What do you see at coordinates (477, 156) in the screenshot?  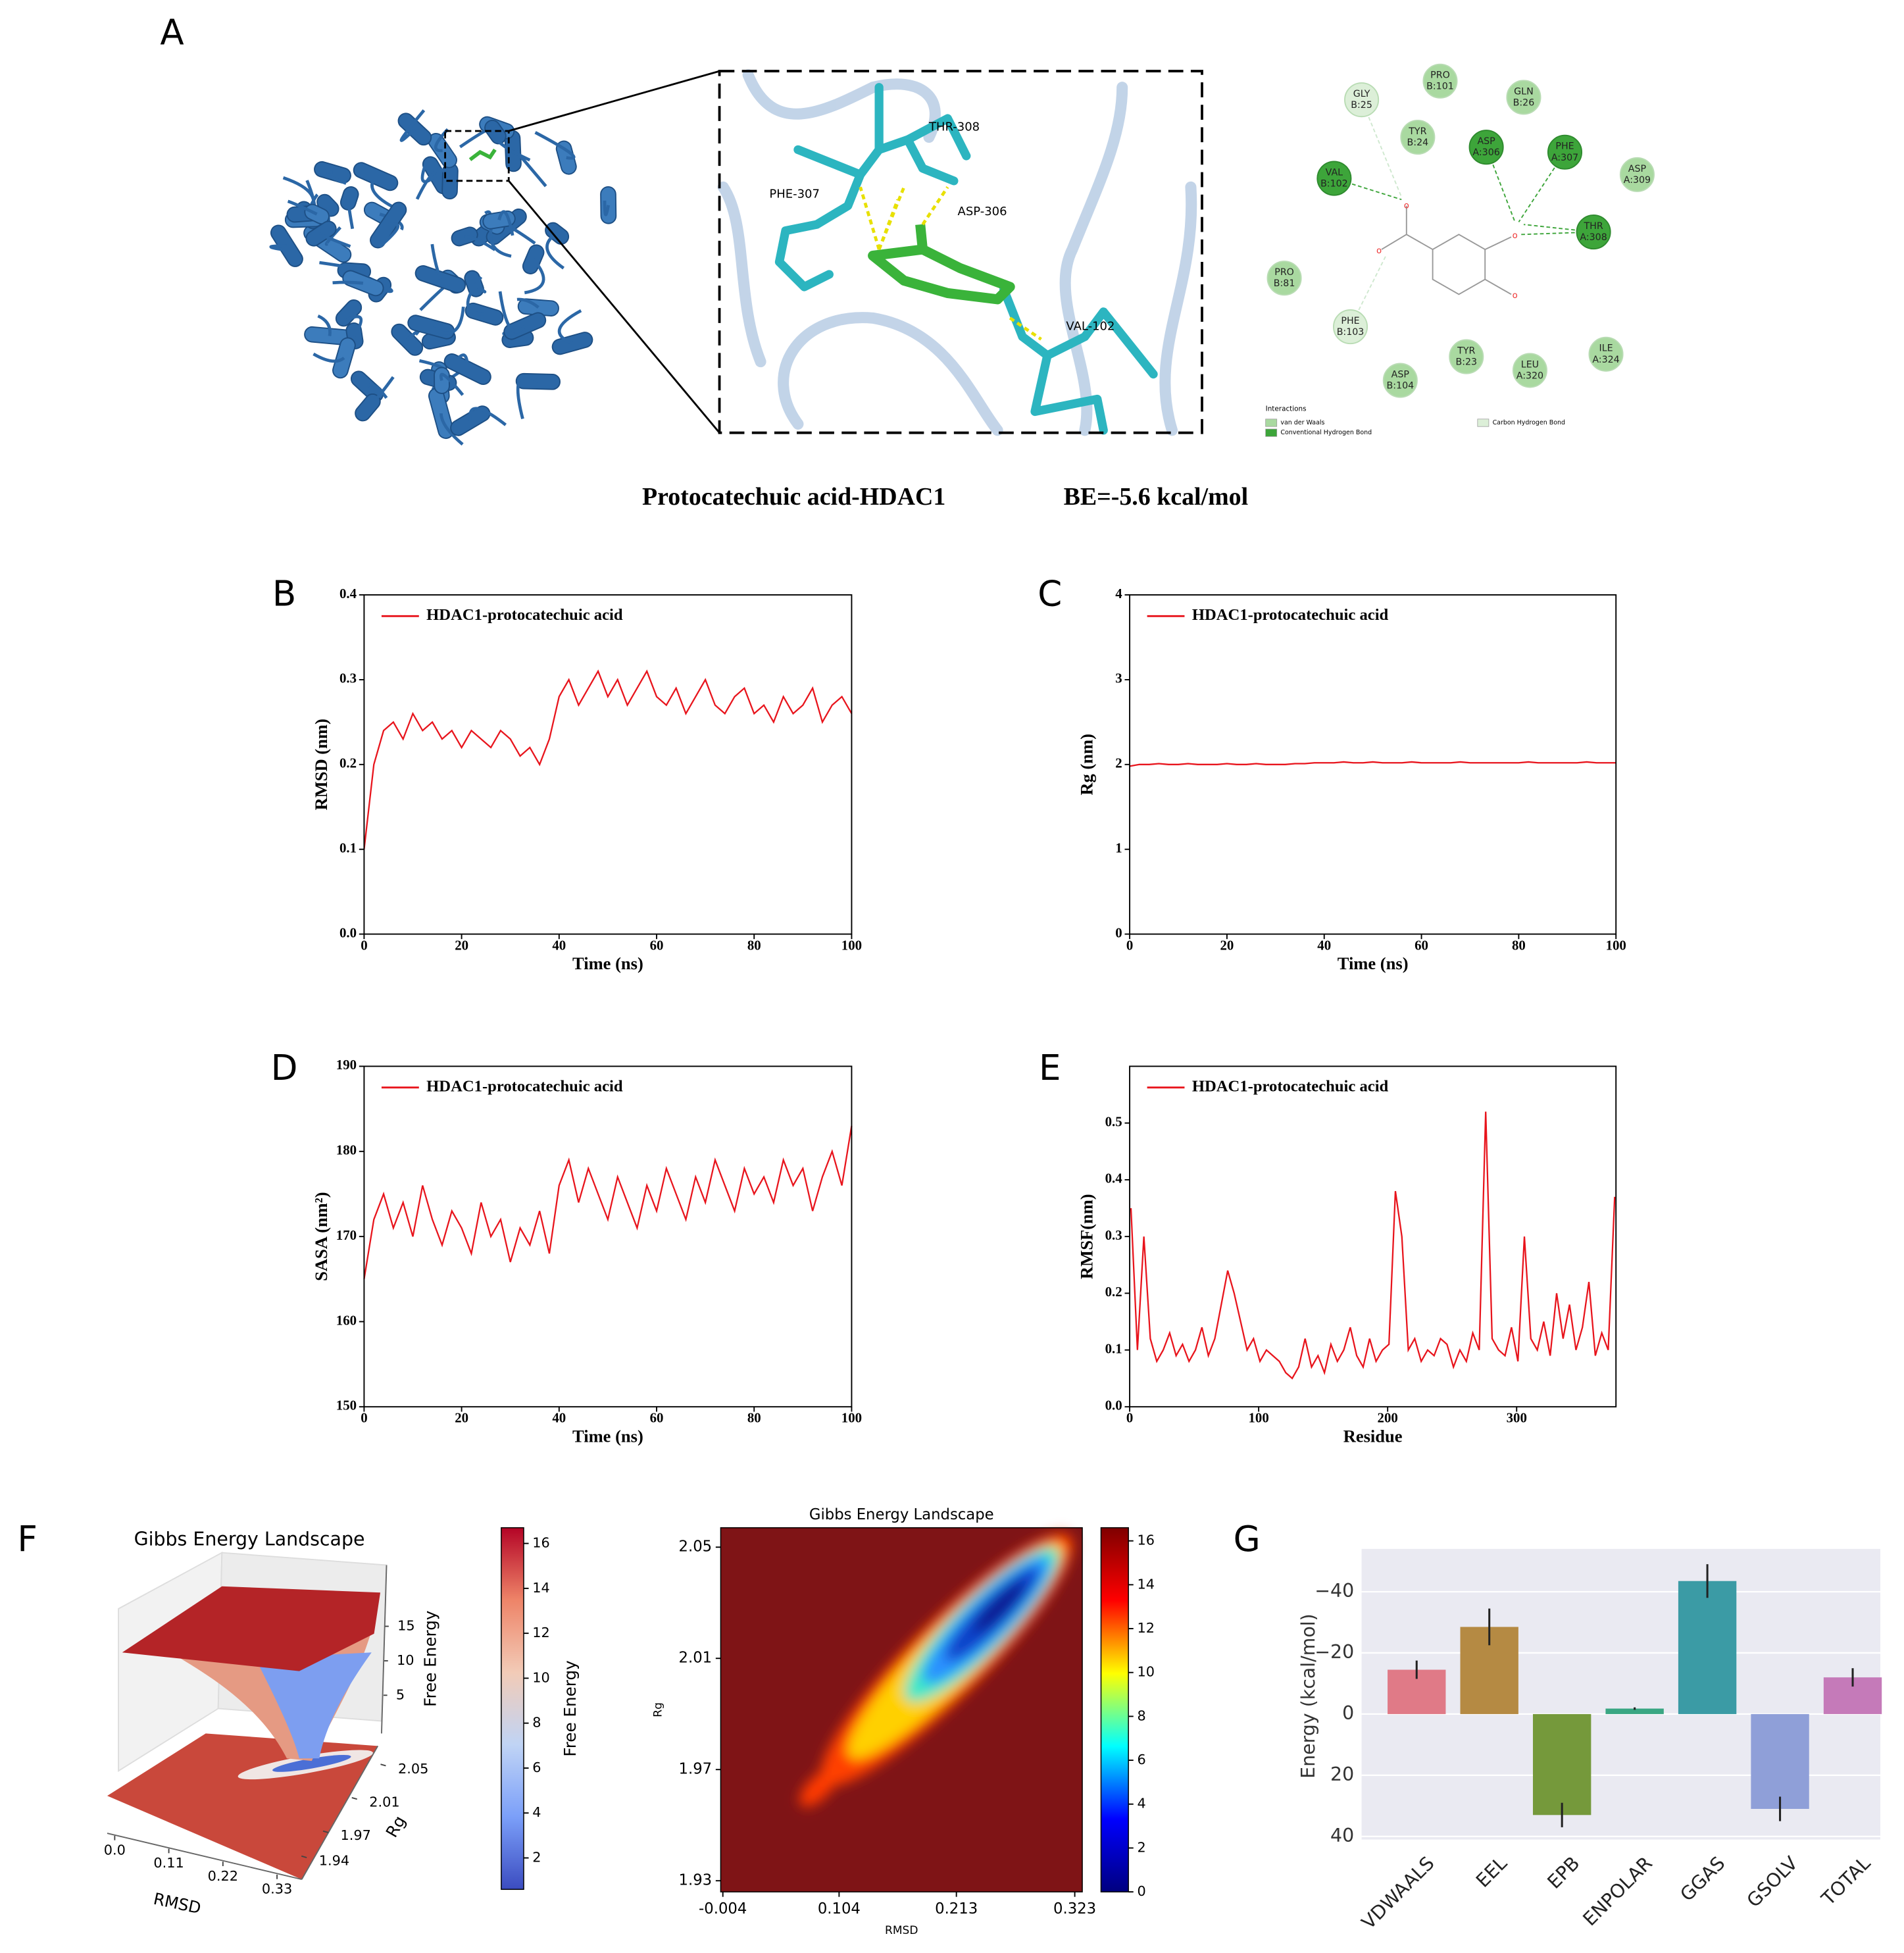 I see `zoom-source-box` at bounding box center [477, 156].